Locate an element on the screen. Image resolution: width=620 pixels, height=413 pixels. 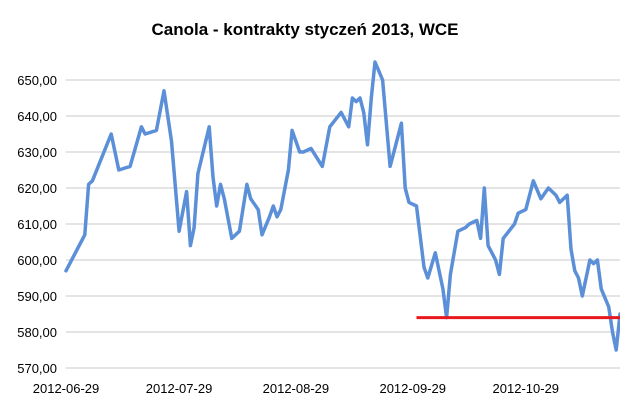
y-tick-label: 600,00 is located at coordinates (37, 260).